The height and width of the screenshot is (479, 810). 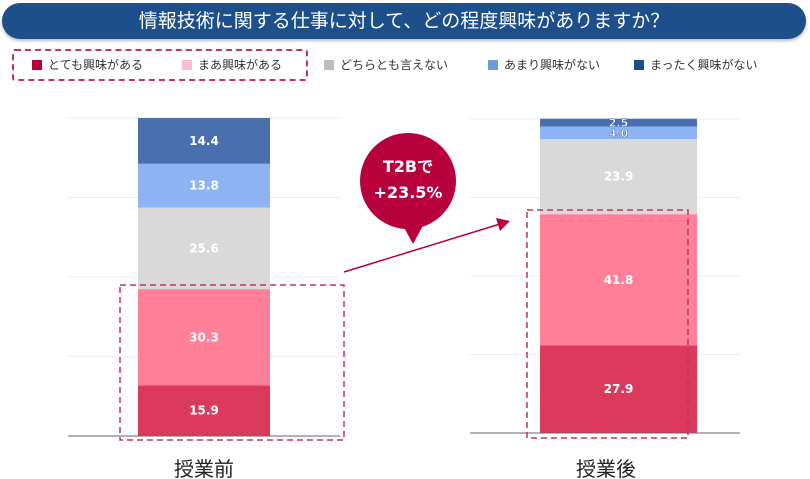 I want to click on annotation-bubble, so click(x=408, y=181).